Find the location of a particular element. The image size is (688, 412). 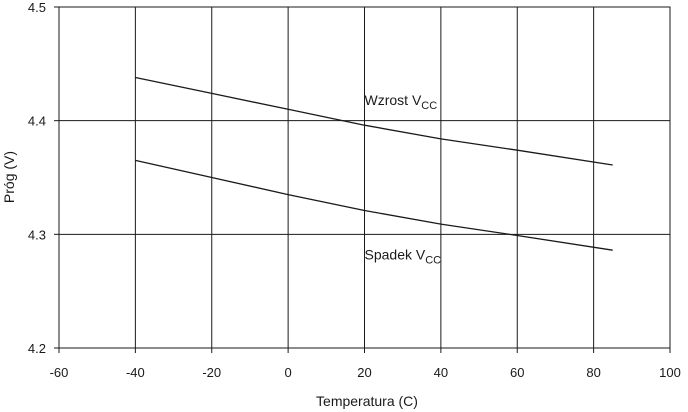

y-tick-label: 4.5 is located at coordinates (37, 7).